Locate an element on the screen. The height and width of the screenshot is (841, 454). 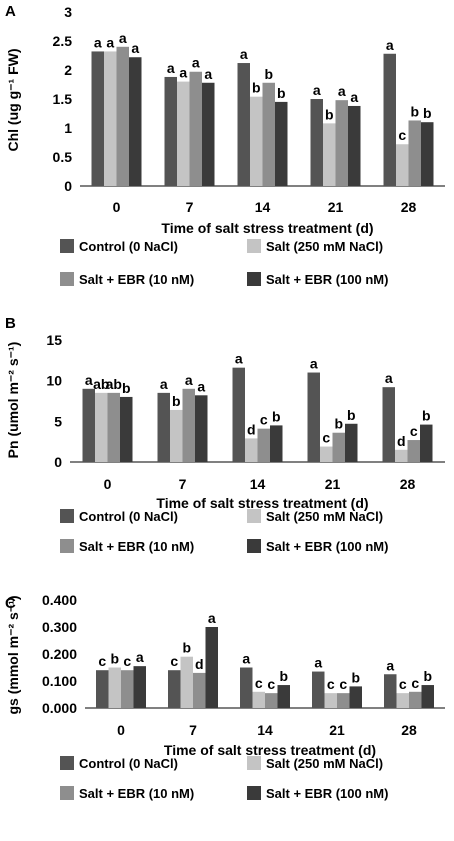
y-tick-label: 1 is located at coordinates (68, 128).